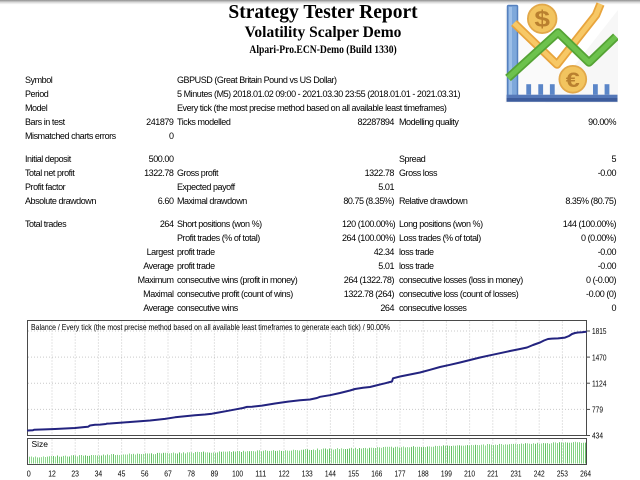 This screenshot has height=480, width=640. I want to click on svg-text: 221, so click(492, 474).